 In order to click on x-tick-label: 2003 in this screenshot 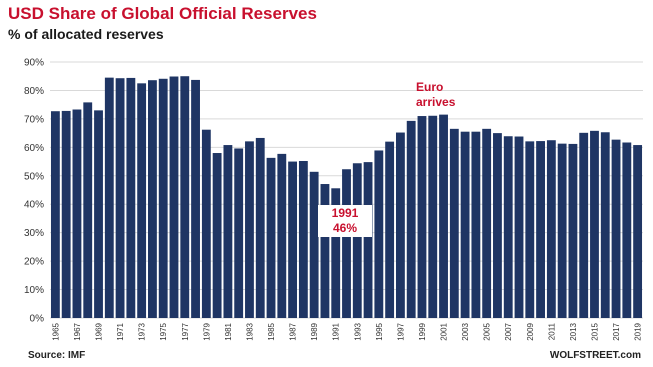, I will do `click(465, 331)`.